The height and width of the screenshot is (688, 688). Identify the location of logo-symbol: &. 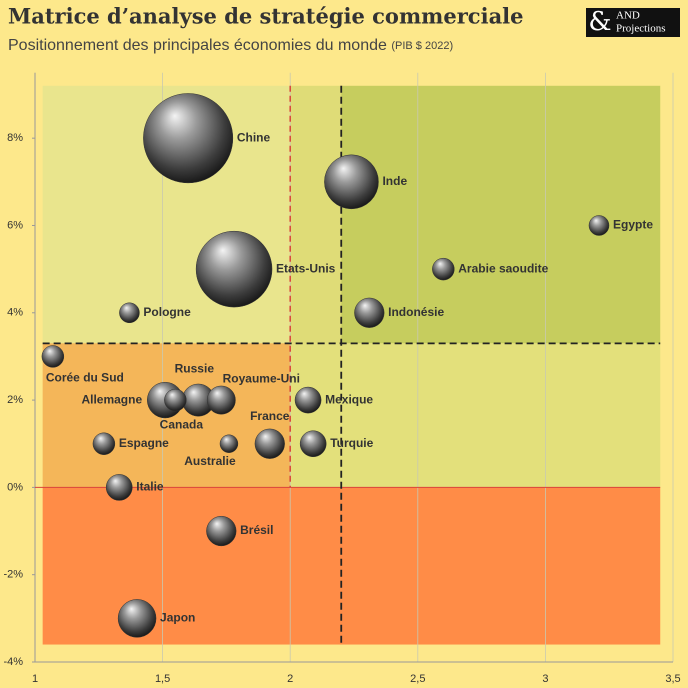
(599, 22).